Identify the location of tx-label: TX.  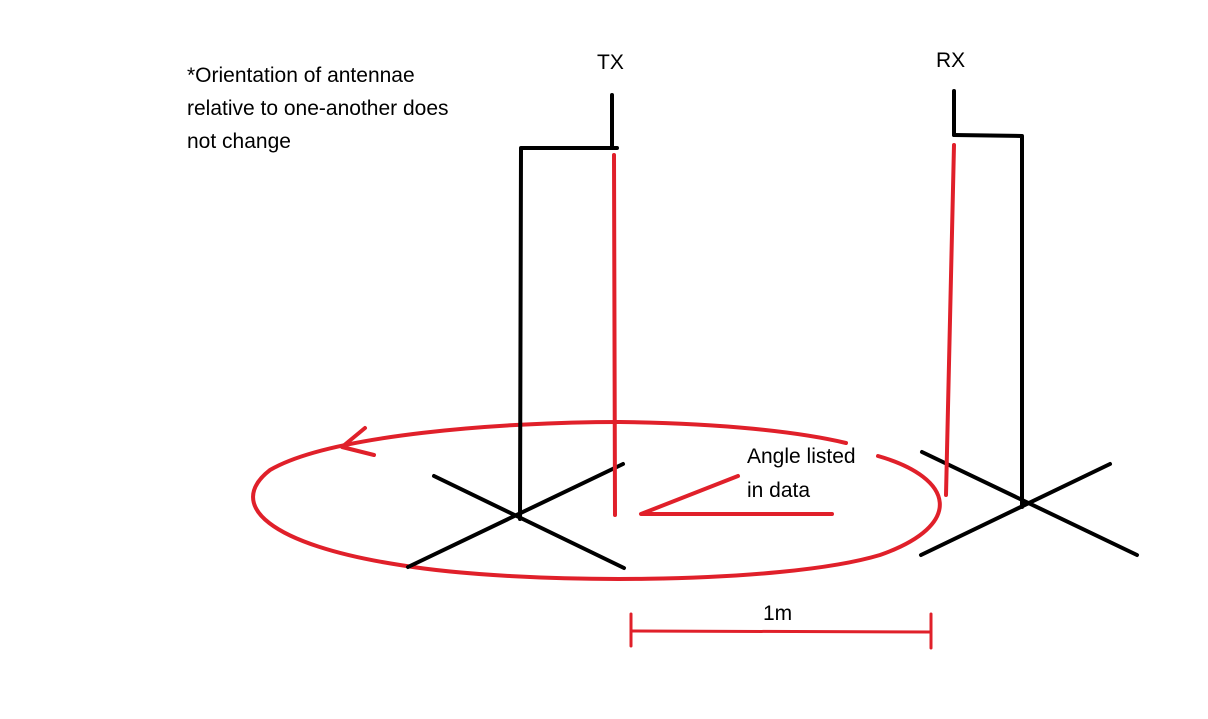
(610, 62).